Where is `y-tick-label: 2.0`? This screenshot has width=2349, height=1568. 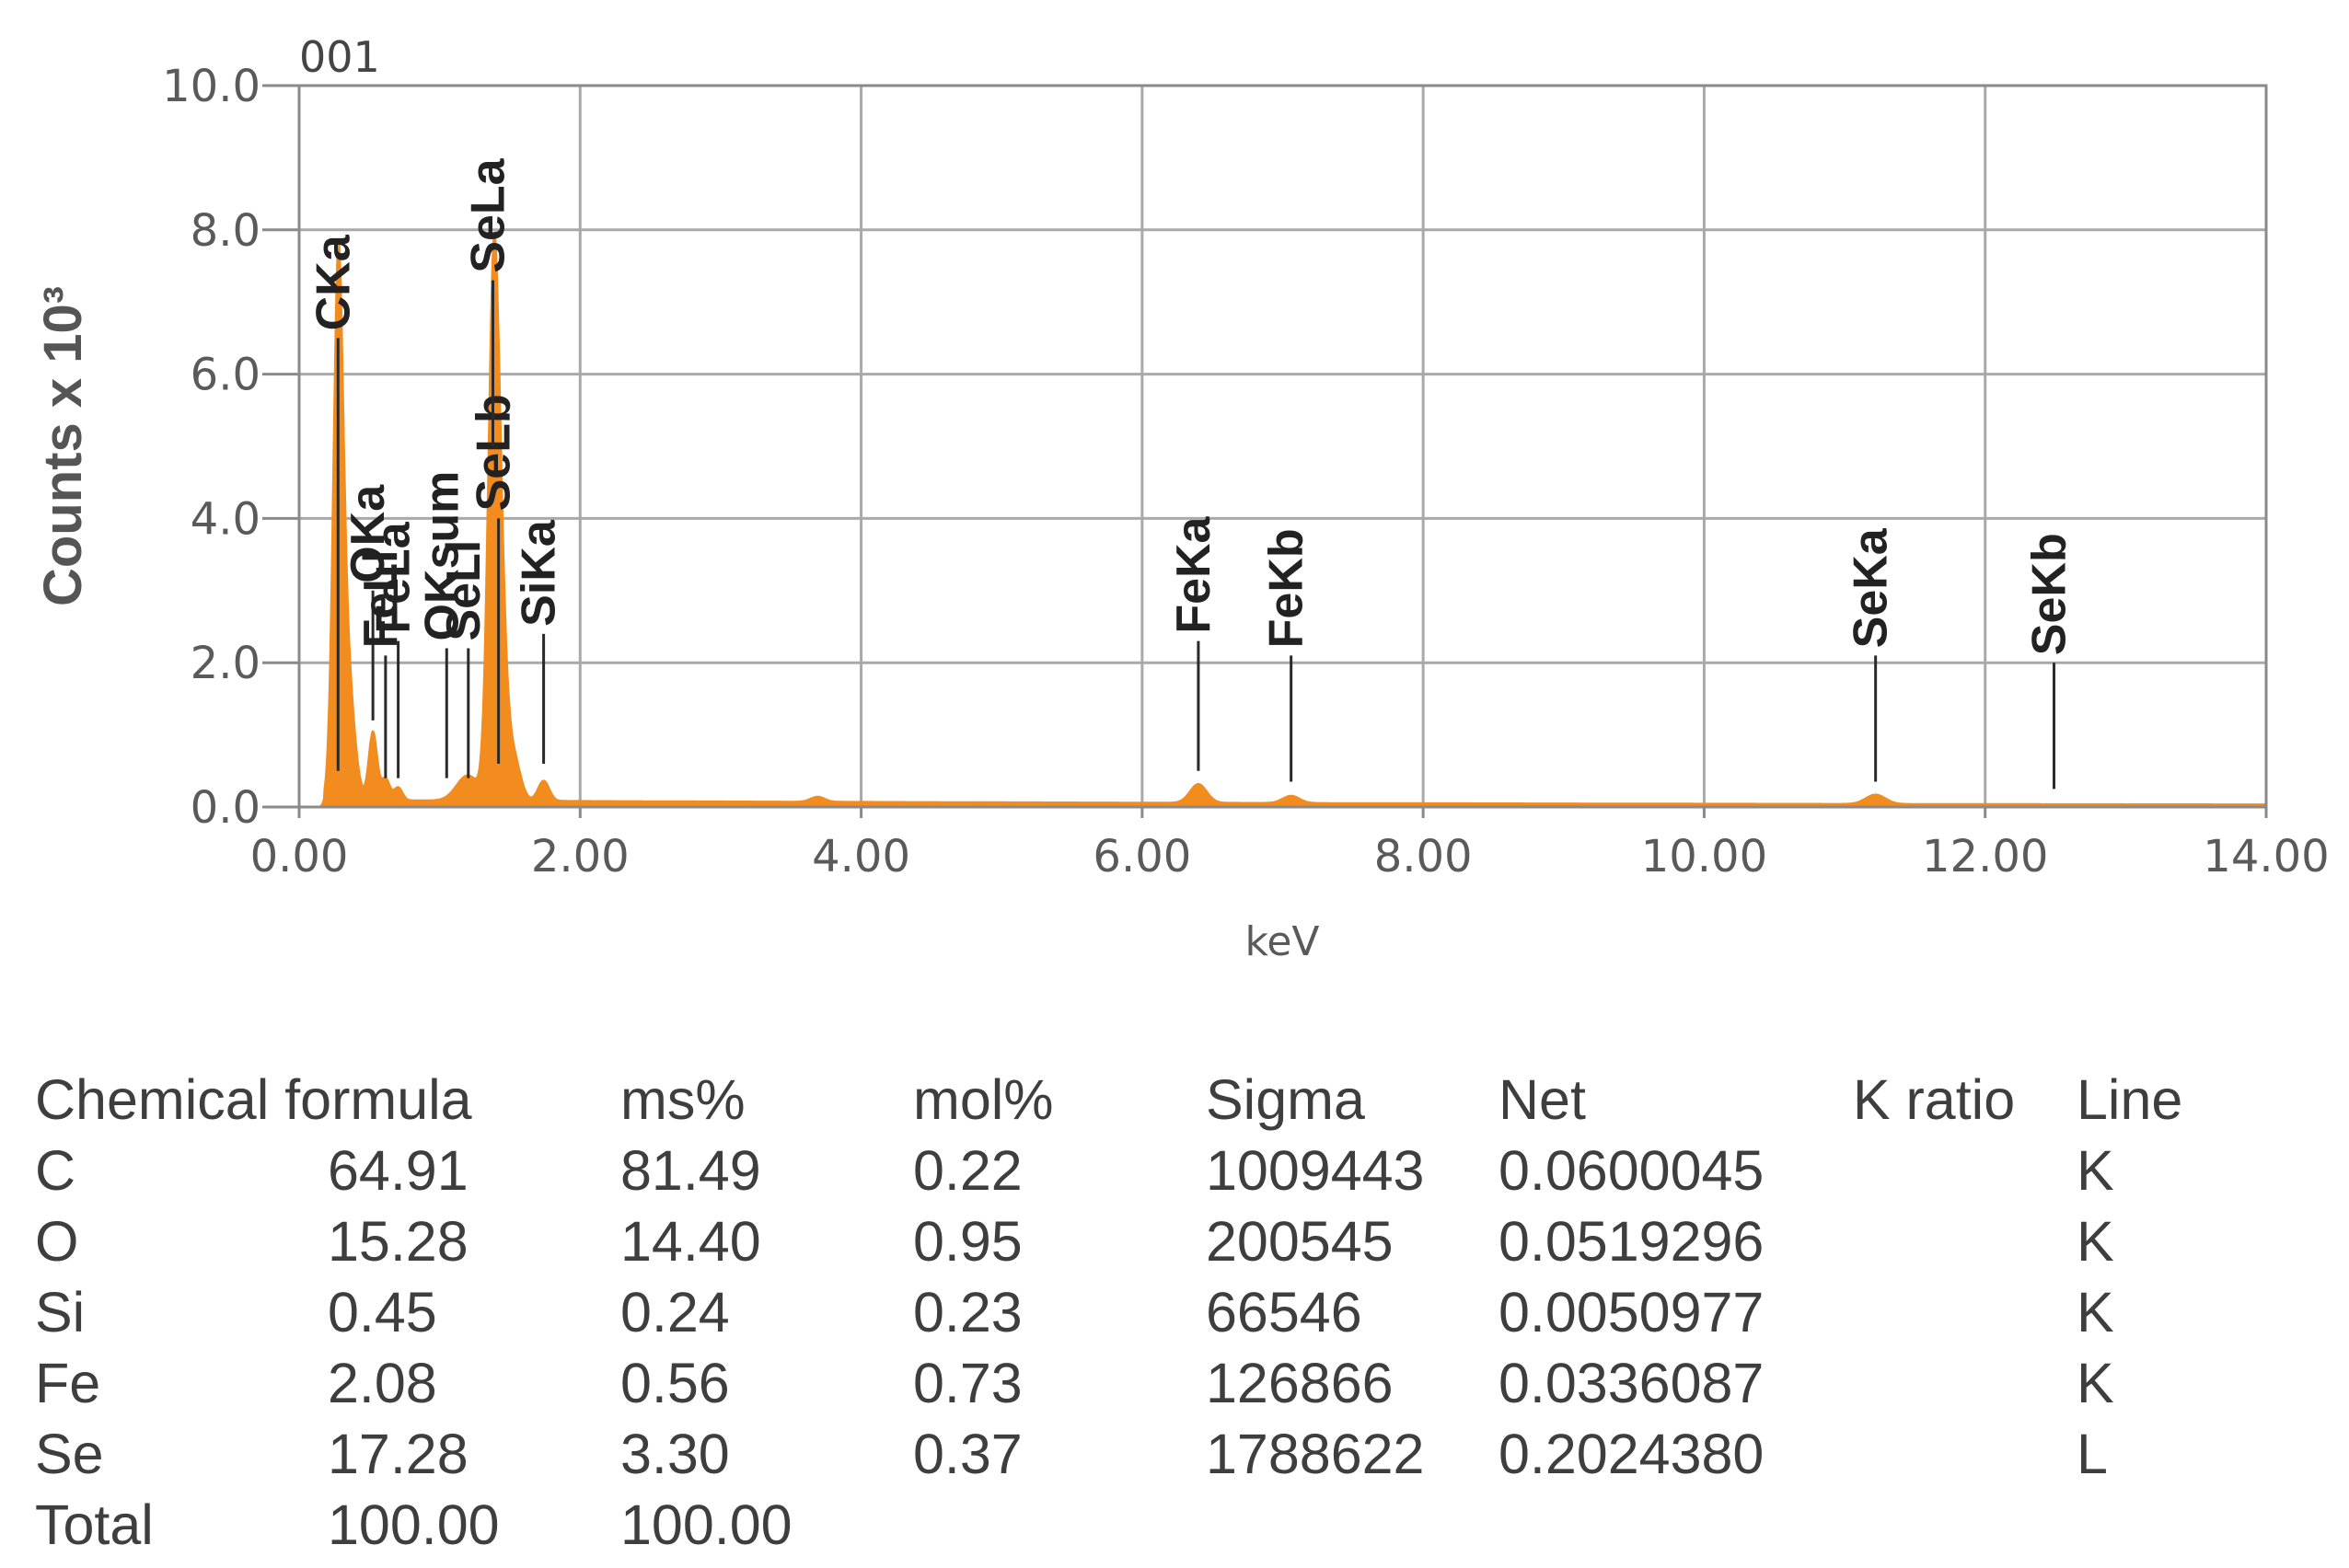
y-tick-label: 2.0 is located at coordinates (225, 663).